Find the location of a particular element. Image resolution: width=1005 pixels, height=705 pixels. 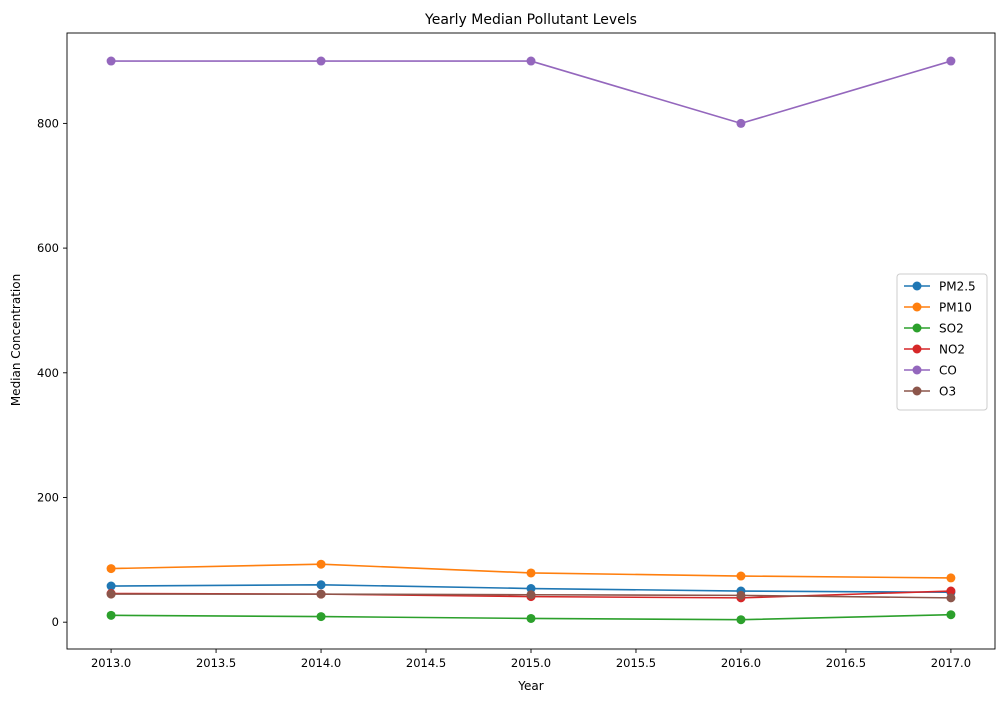

legend-item: SO2 is located at coordinates (934, 329).